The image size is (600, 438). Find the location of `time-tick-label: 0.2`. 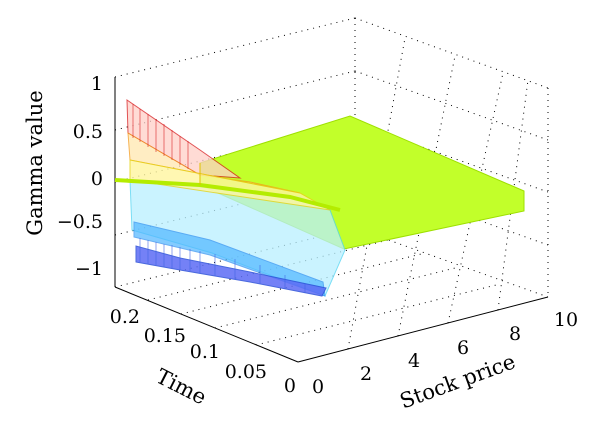

time-tick-label: 0.2 is located at coordinates (125, 317).